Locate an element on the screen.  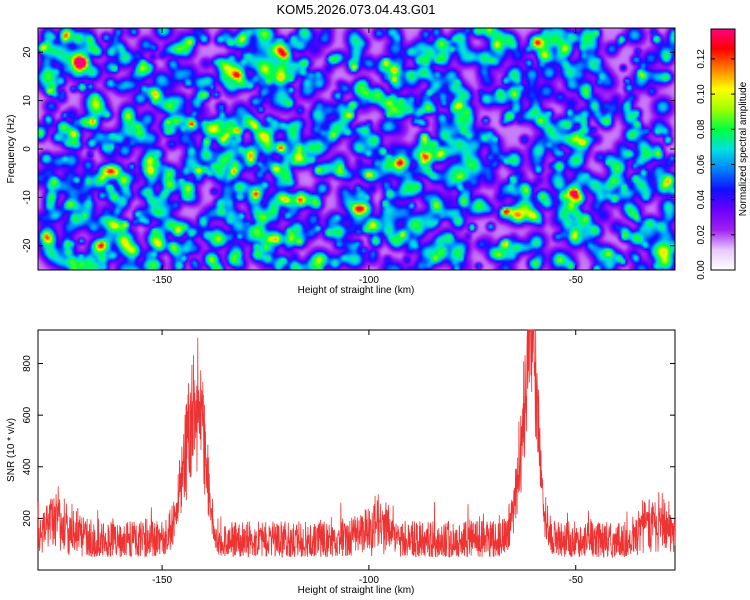
colorbar-tick-label: 0.12 is located at coordinates (701, 59).